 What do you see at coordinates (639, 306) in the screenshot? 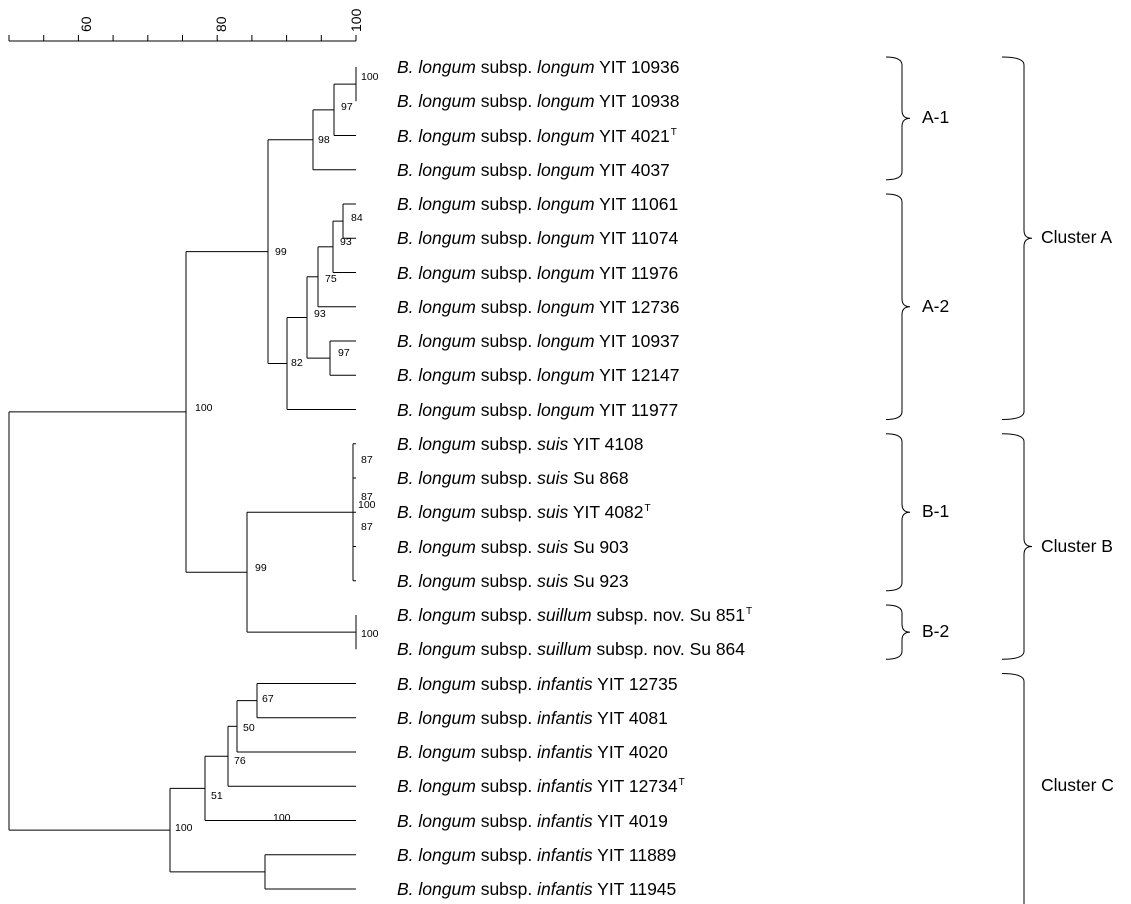
I see `strain-strain: YIT 12736` at bounding box center [639, 306].